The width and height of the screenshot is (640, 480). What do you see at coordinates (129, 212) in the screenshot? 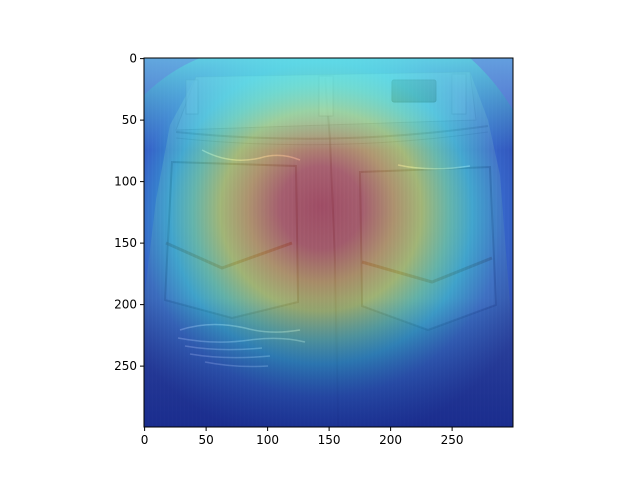
I see `y-axis: 0 50 100 150 200 250` at bounding box center [129, 212].